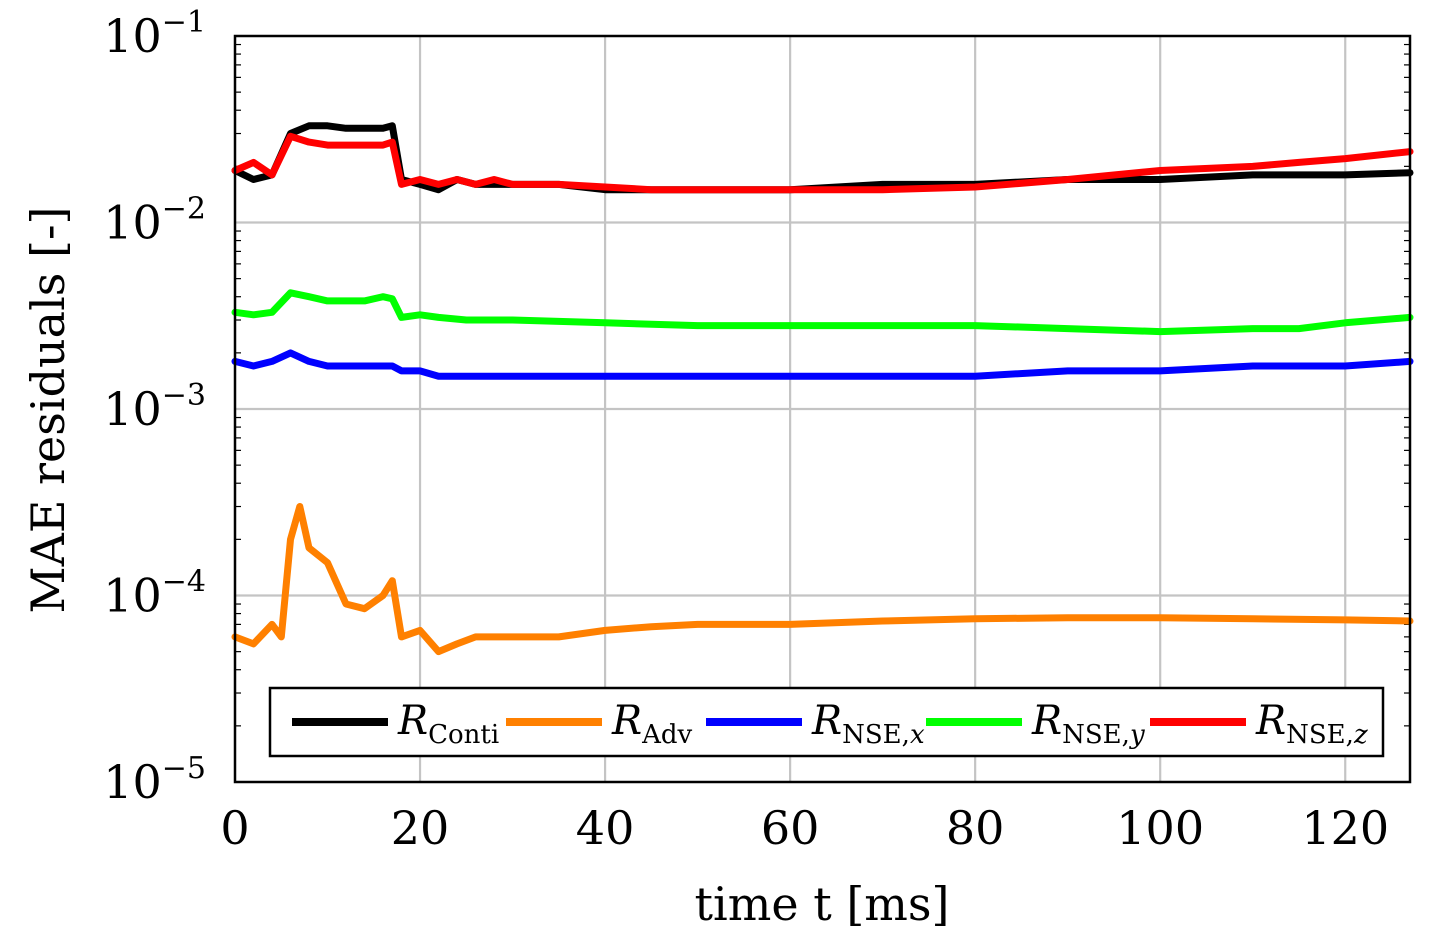 This screenshot has height=949, width=1435. What do you see at coordinates (790, 828) in the screenshot?
I see `x-tick-label: 60` at bounding box center [790, 828].